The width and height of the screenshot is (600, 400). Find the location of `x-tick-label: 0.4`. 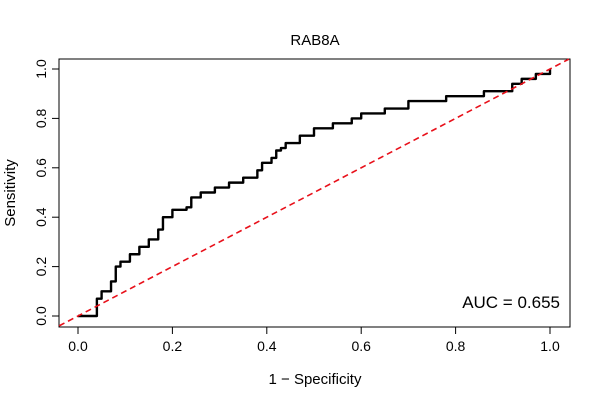

x-tick-label: 0.4 is located at coordinates (267, 346).